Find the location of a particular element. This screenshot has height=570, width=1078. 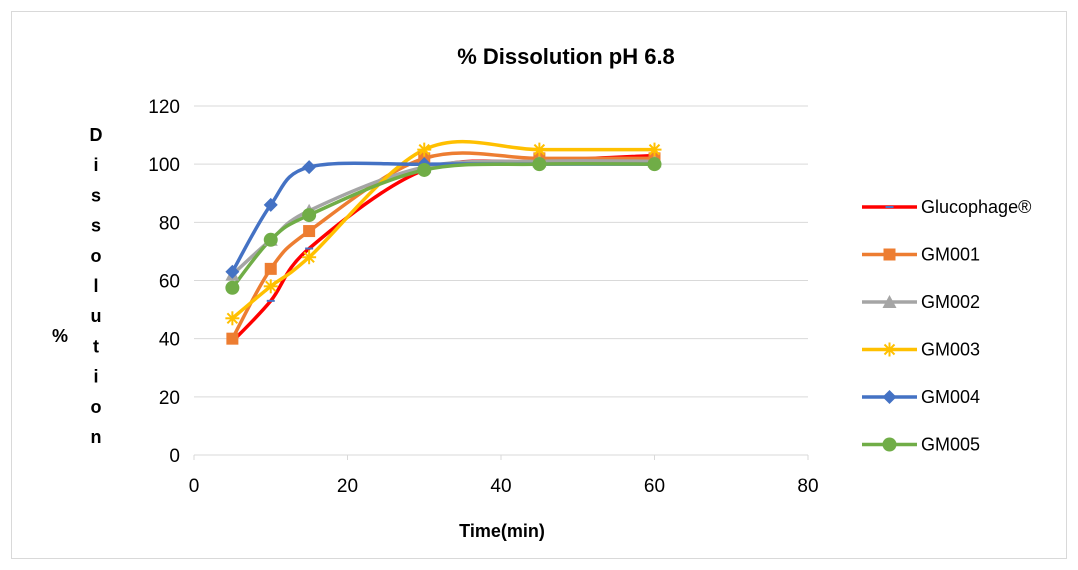

x-tick-label: 80 is located at coordinates (807, 486).